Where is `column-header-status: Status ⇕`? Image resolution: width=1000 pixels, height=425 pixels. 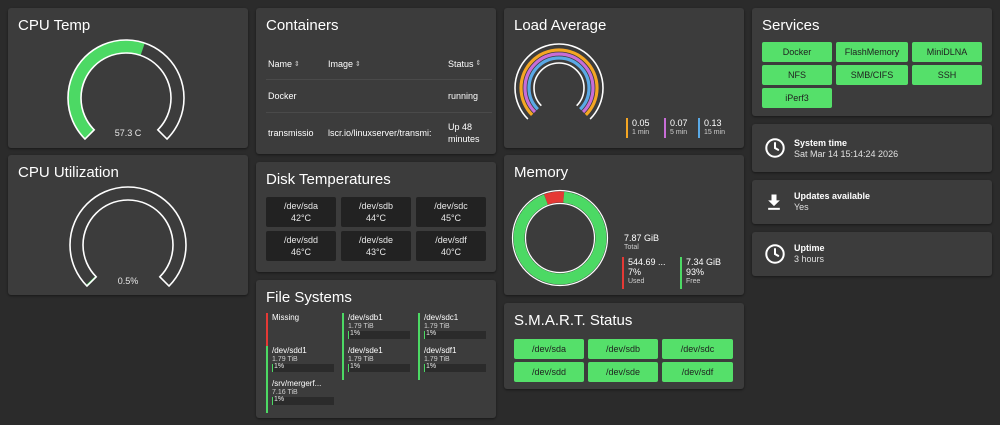
column-header-status: Status ⇕ is located at coordinates (465, 63).